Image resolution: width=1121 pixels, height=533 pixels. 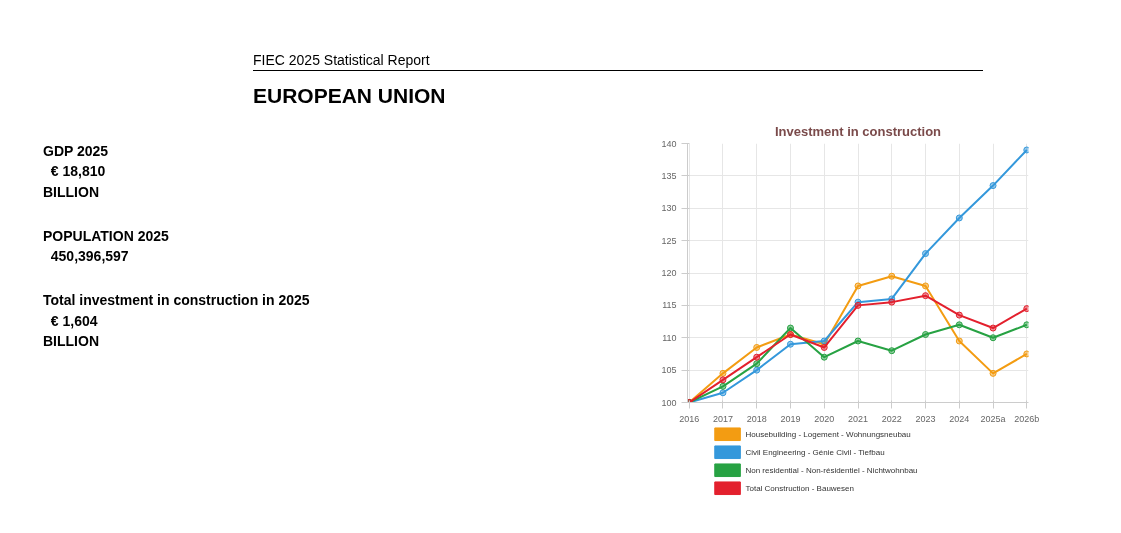 What do you see at coordinates (618, 60) in the screenshot?
I see `text: FIEC 2025 Statistical Report` at bounding box center [618, 60].